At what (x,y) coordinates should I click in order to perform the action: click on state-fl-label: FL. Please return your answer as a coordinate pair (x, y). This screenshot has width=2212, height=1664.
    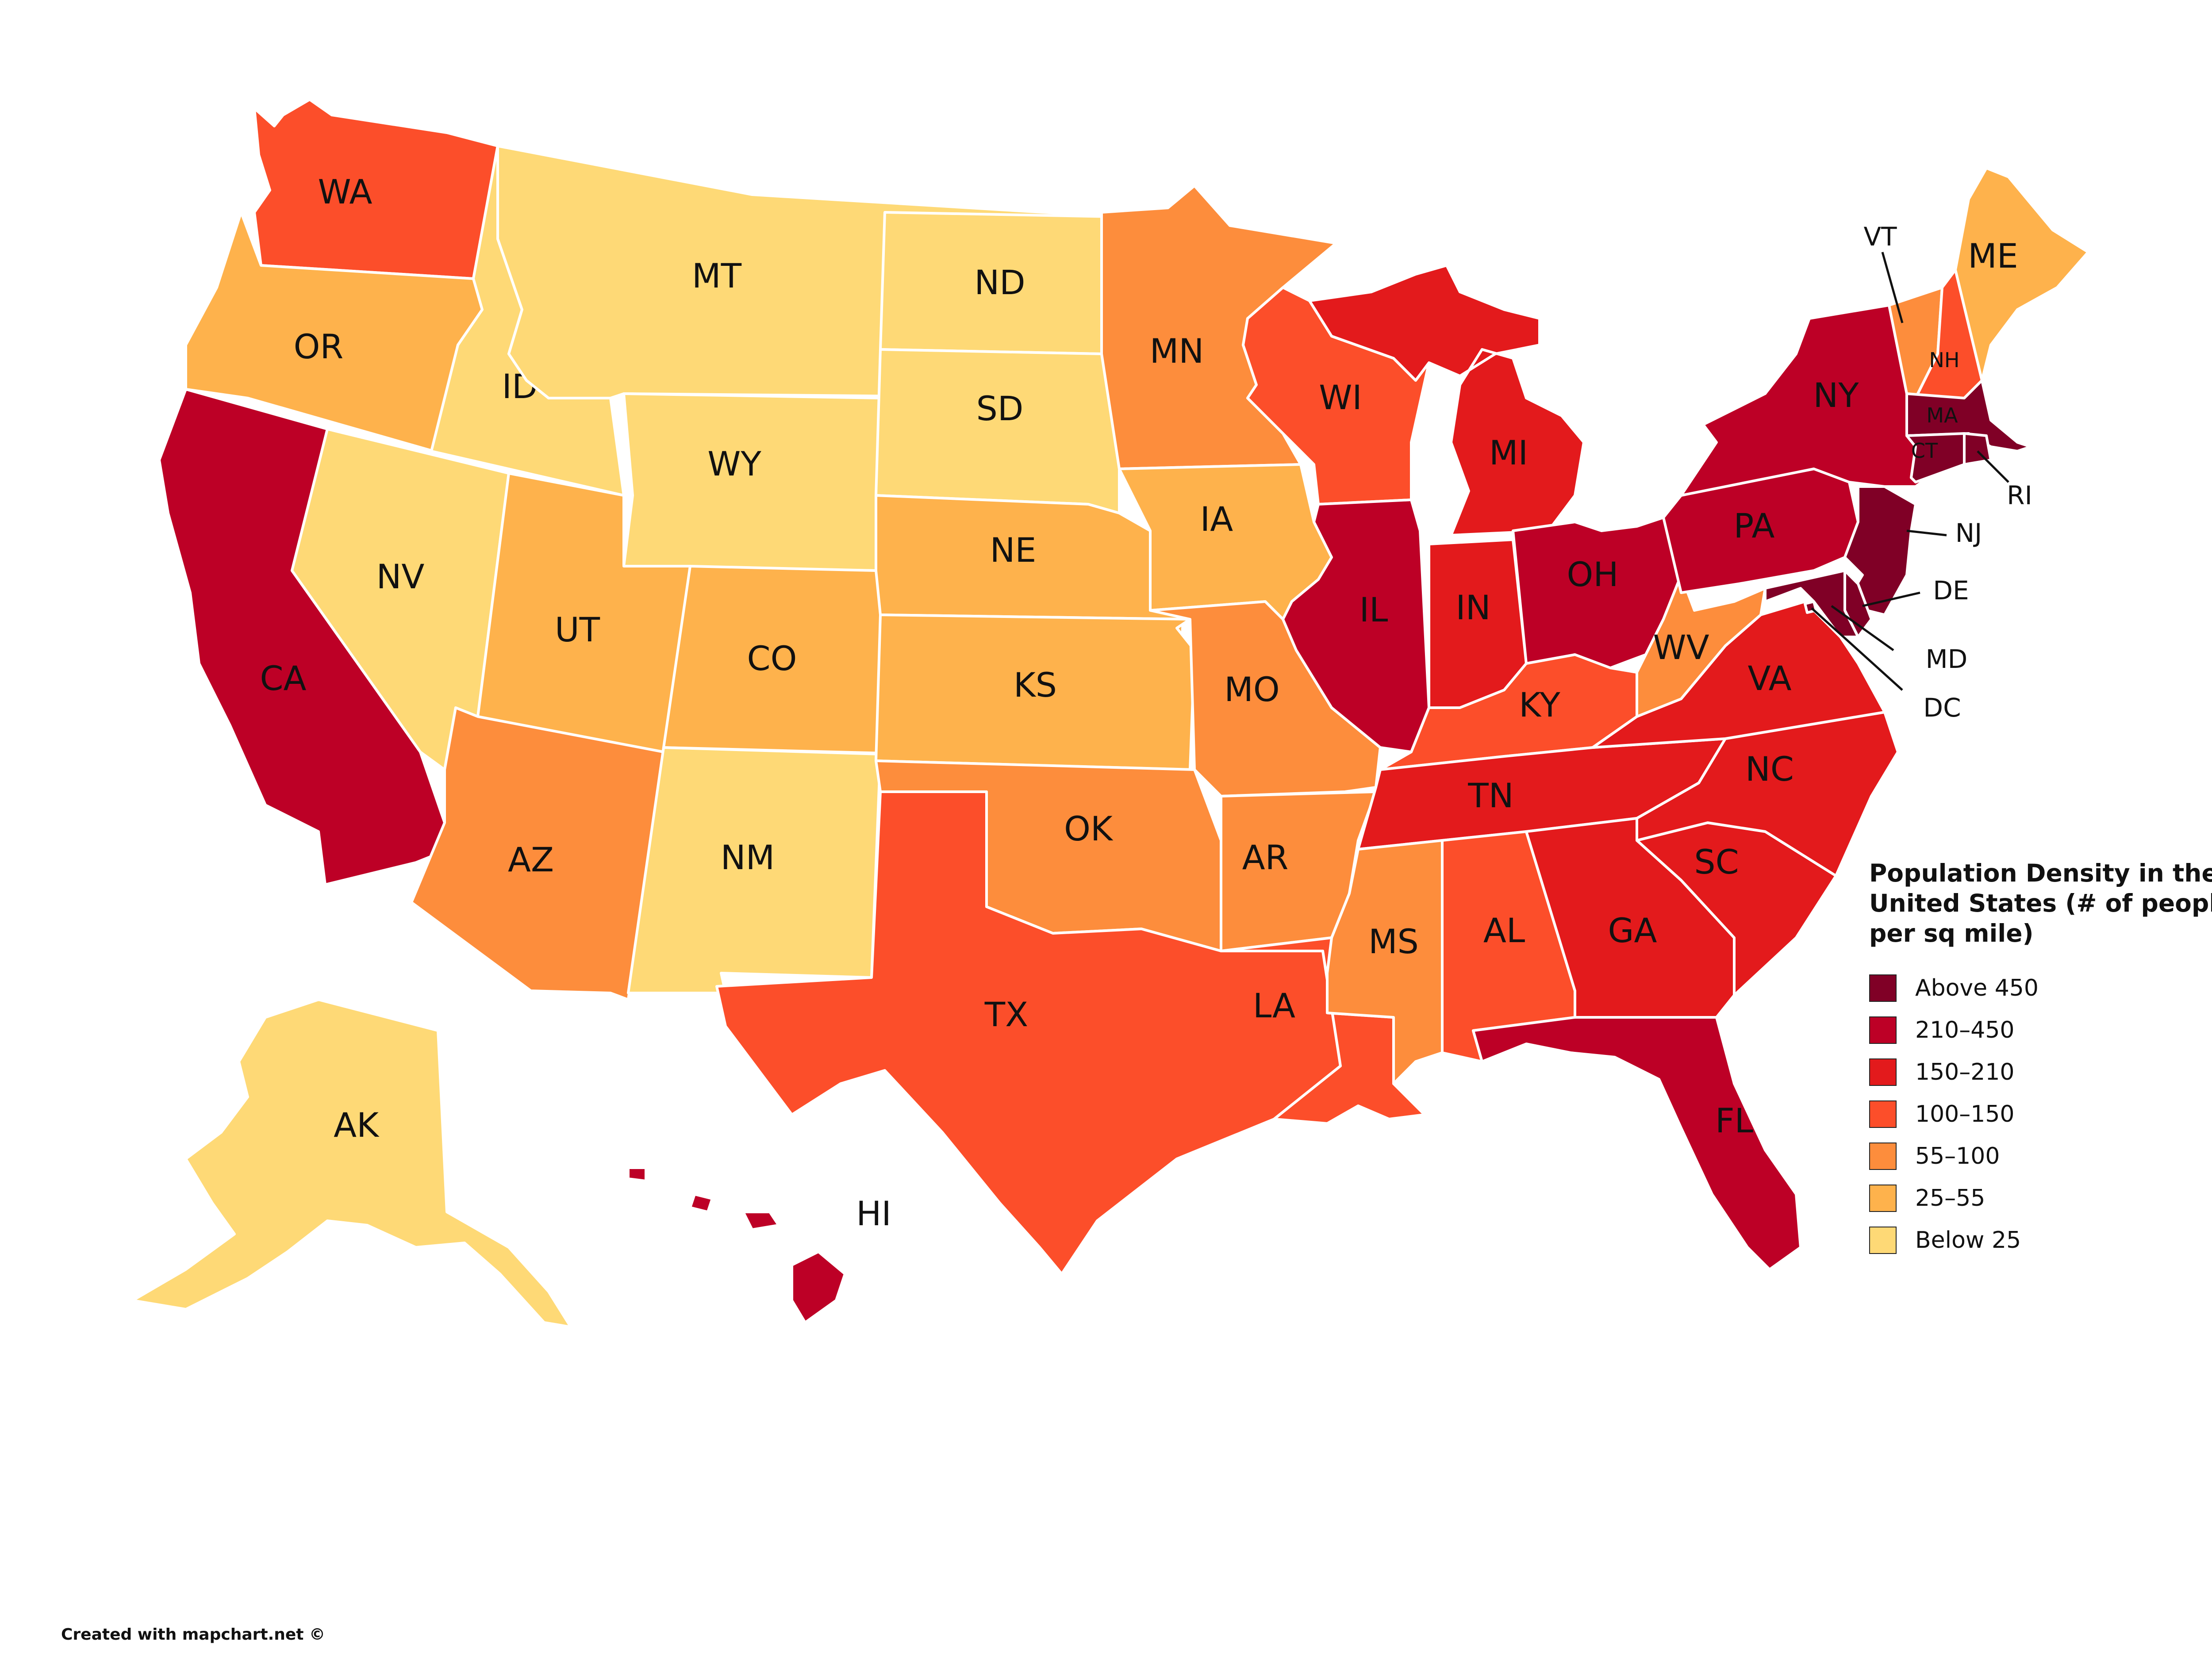
    Looking at the image, I should click on (1734, 1120).